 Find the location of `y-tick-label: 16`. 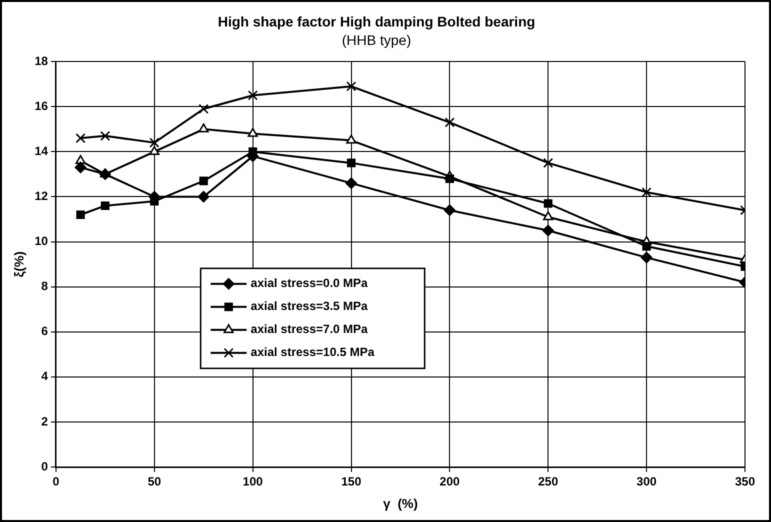

y-tick-label: 16 is located at coordinates (41, 105).